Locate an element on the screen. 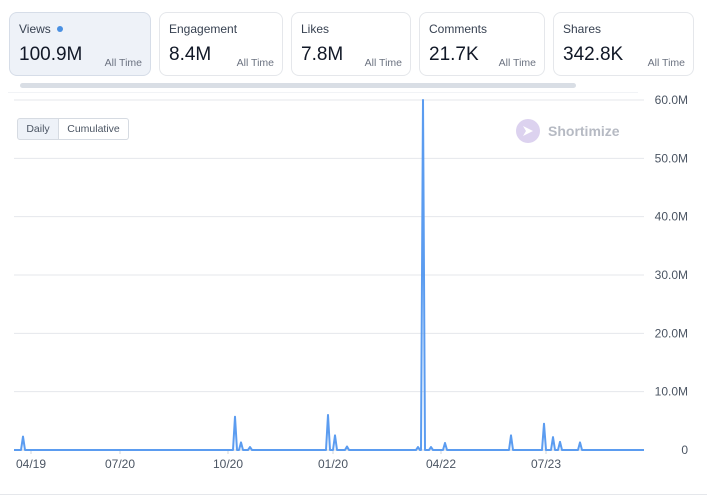 The width and height of the screenshot is (707, 503). bottom-divider is located at coordinates (353, 494).